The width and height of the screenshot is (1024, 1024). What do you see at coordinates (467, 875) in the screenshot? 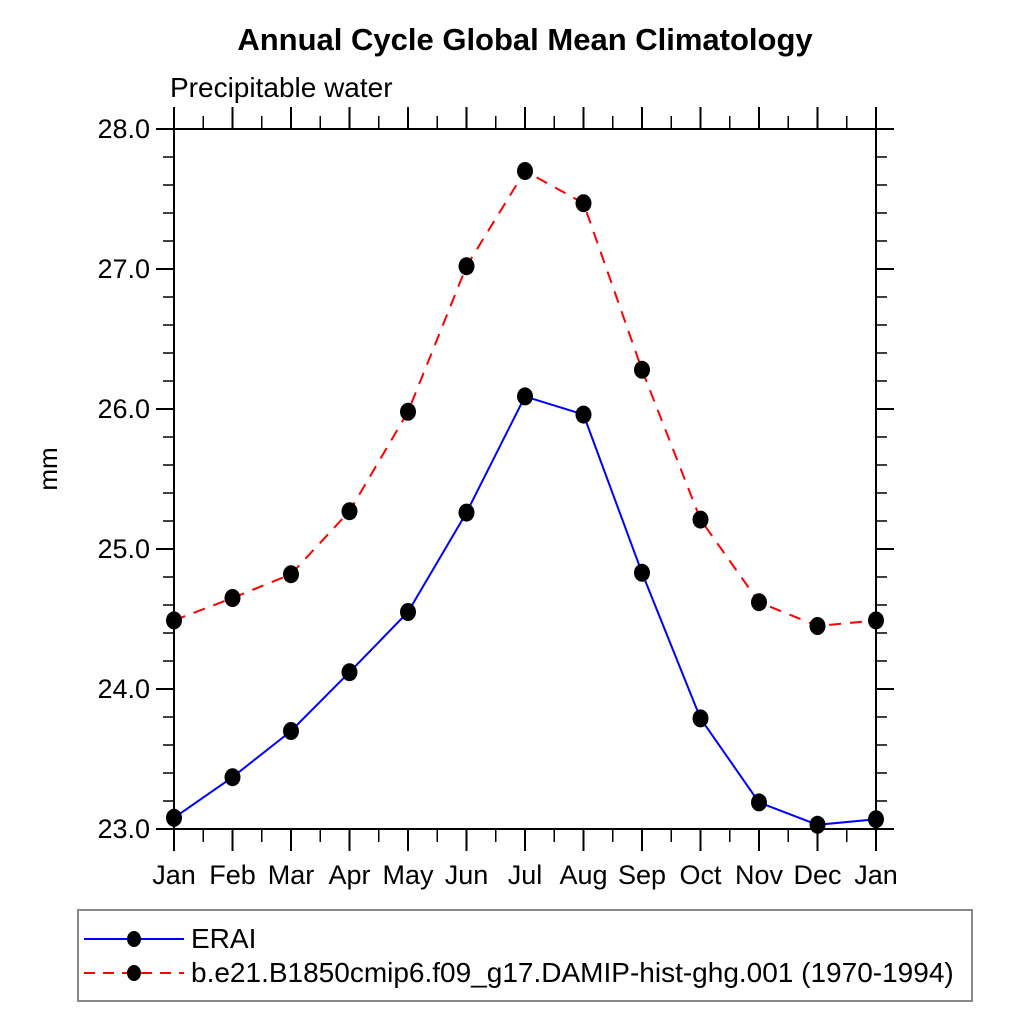
I see `x-tick-label: Jun` at bounding box center [467, 875].